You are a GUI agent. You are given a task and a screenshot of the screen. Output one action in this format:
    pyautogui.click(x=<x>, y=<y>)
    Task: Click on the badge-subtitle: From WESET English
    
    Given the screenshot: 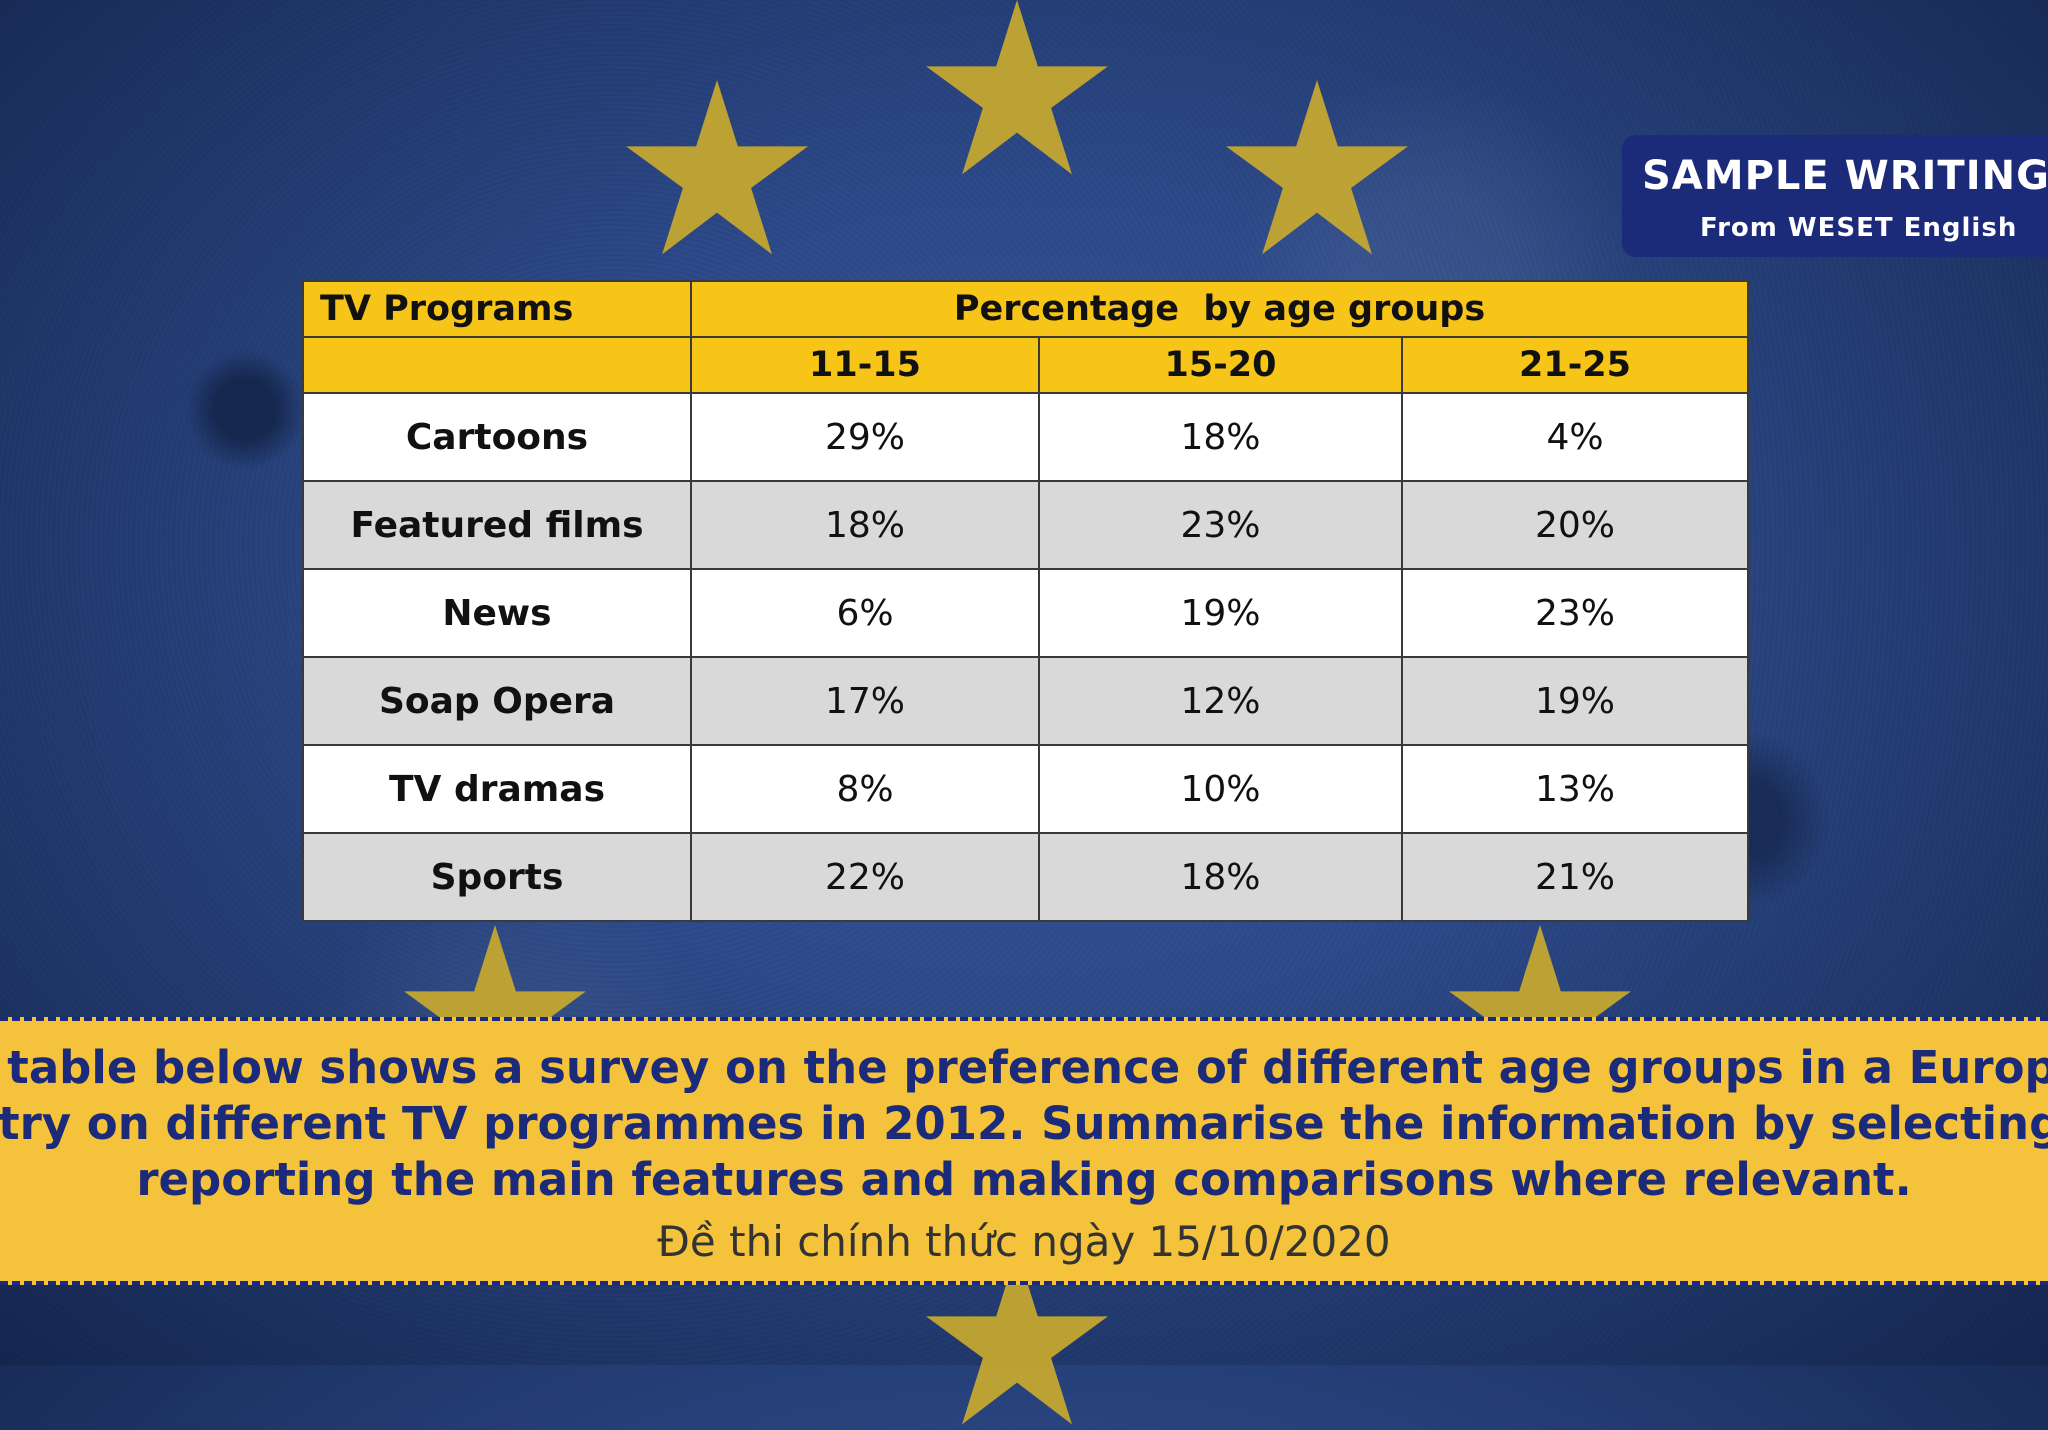 What is the action you would take?
    pyautogui.click(x=1859, y=228)
    